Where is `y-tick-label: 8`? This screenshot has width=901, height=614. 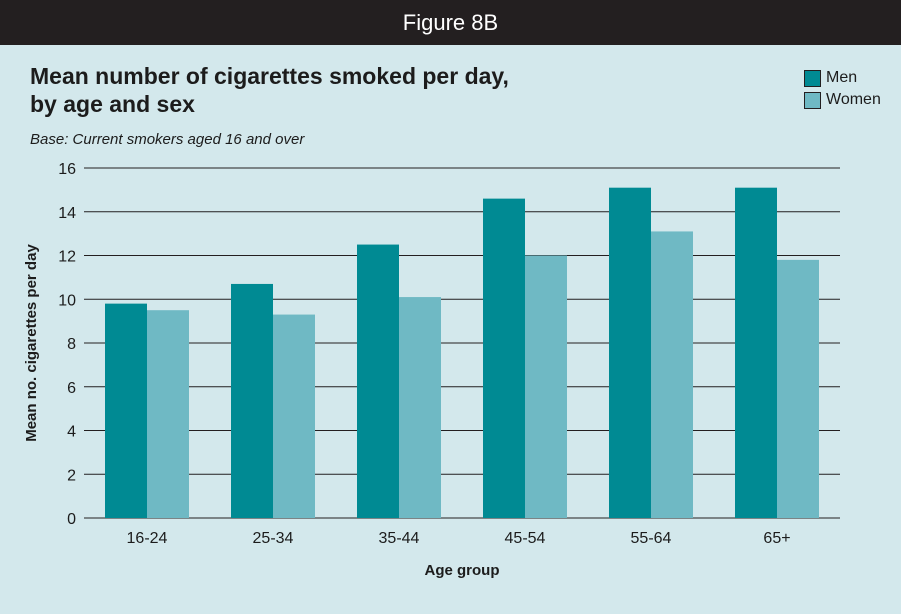
y-tick-label: 8 is located at coordinates (71, 344).